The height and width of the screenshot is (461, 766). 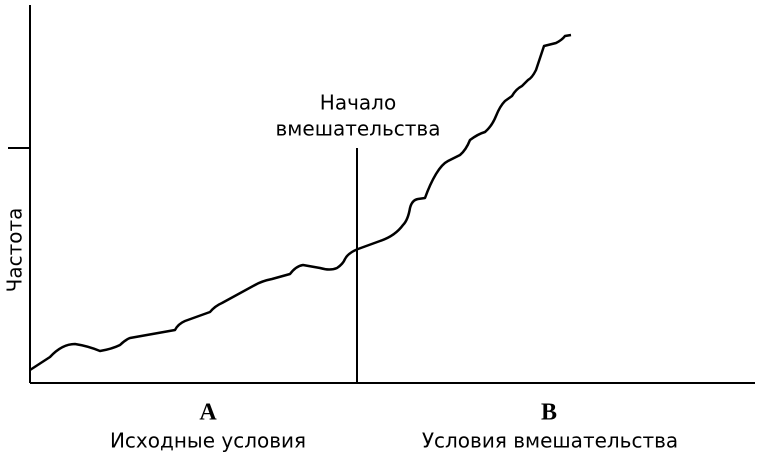 I want to click on phase-letter: B, so click(x=549, y=413).